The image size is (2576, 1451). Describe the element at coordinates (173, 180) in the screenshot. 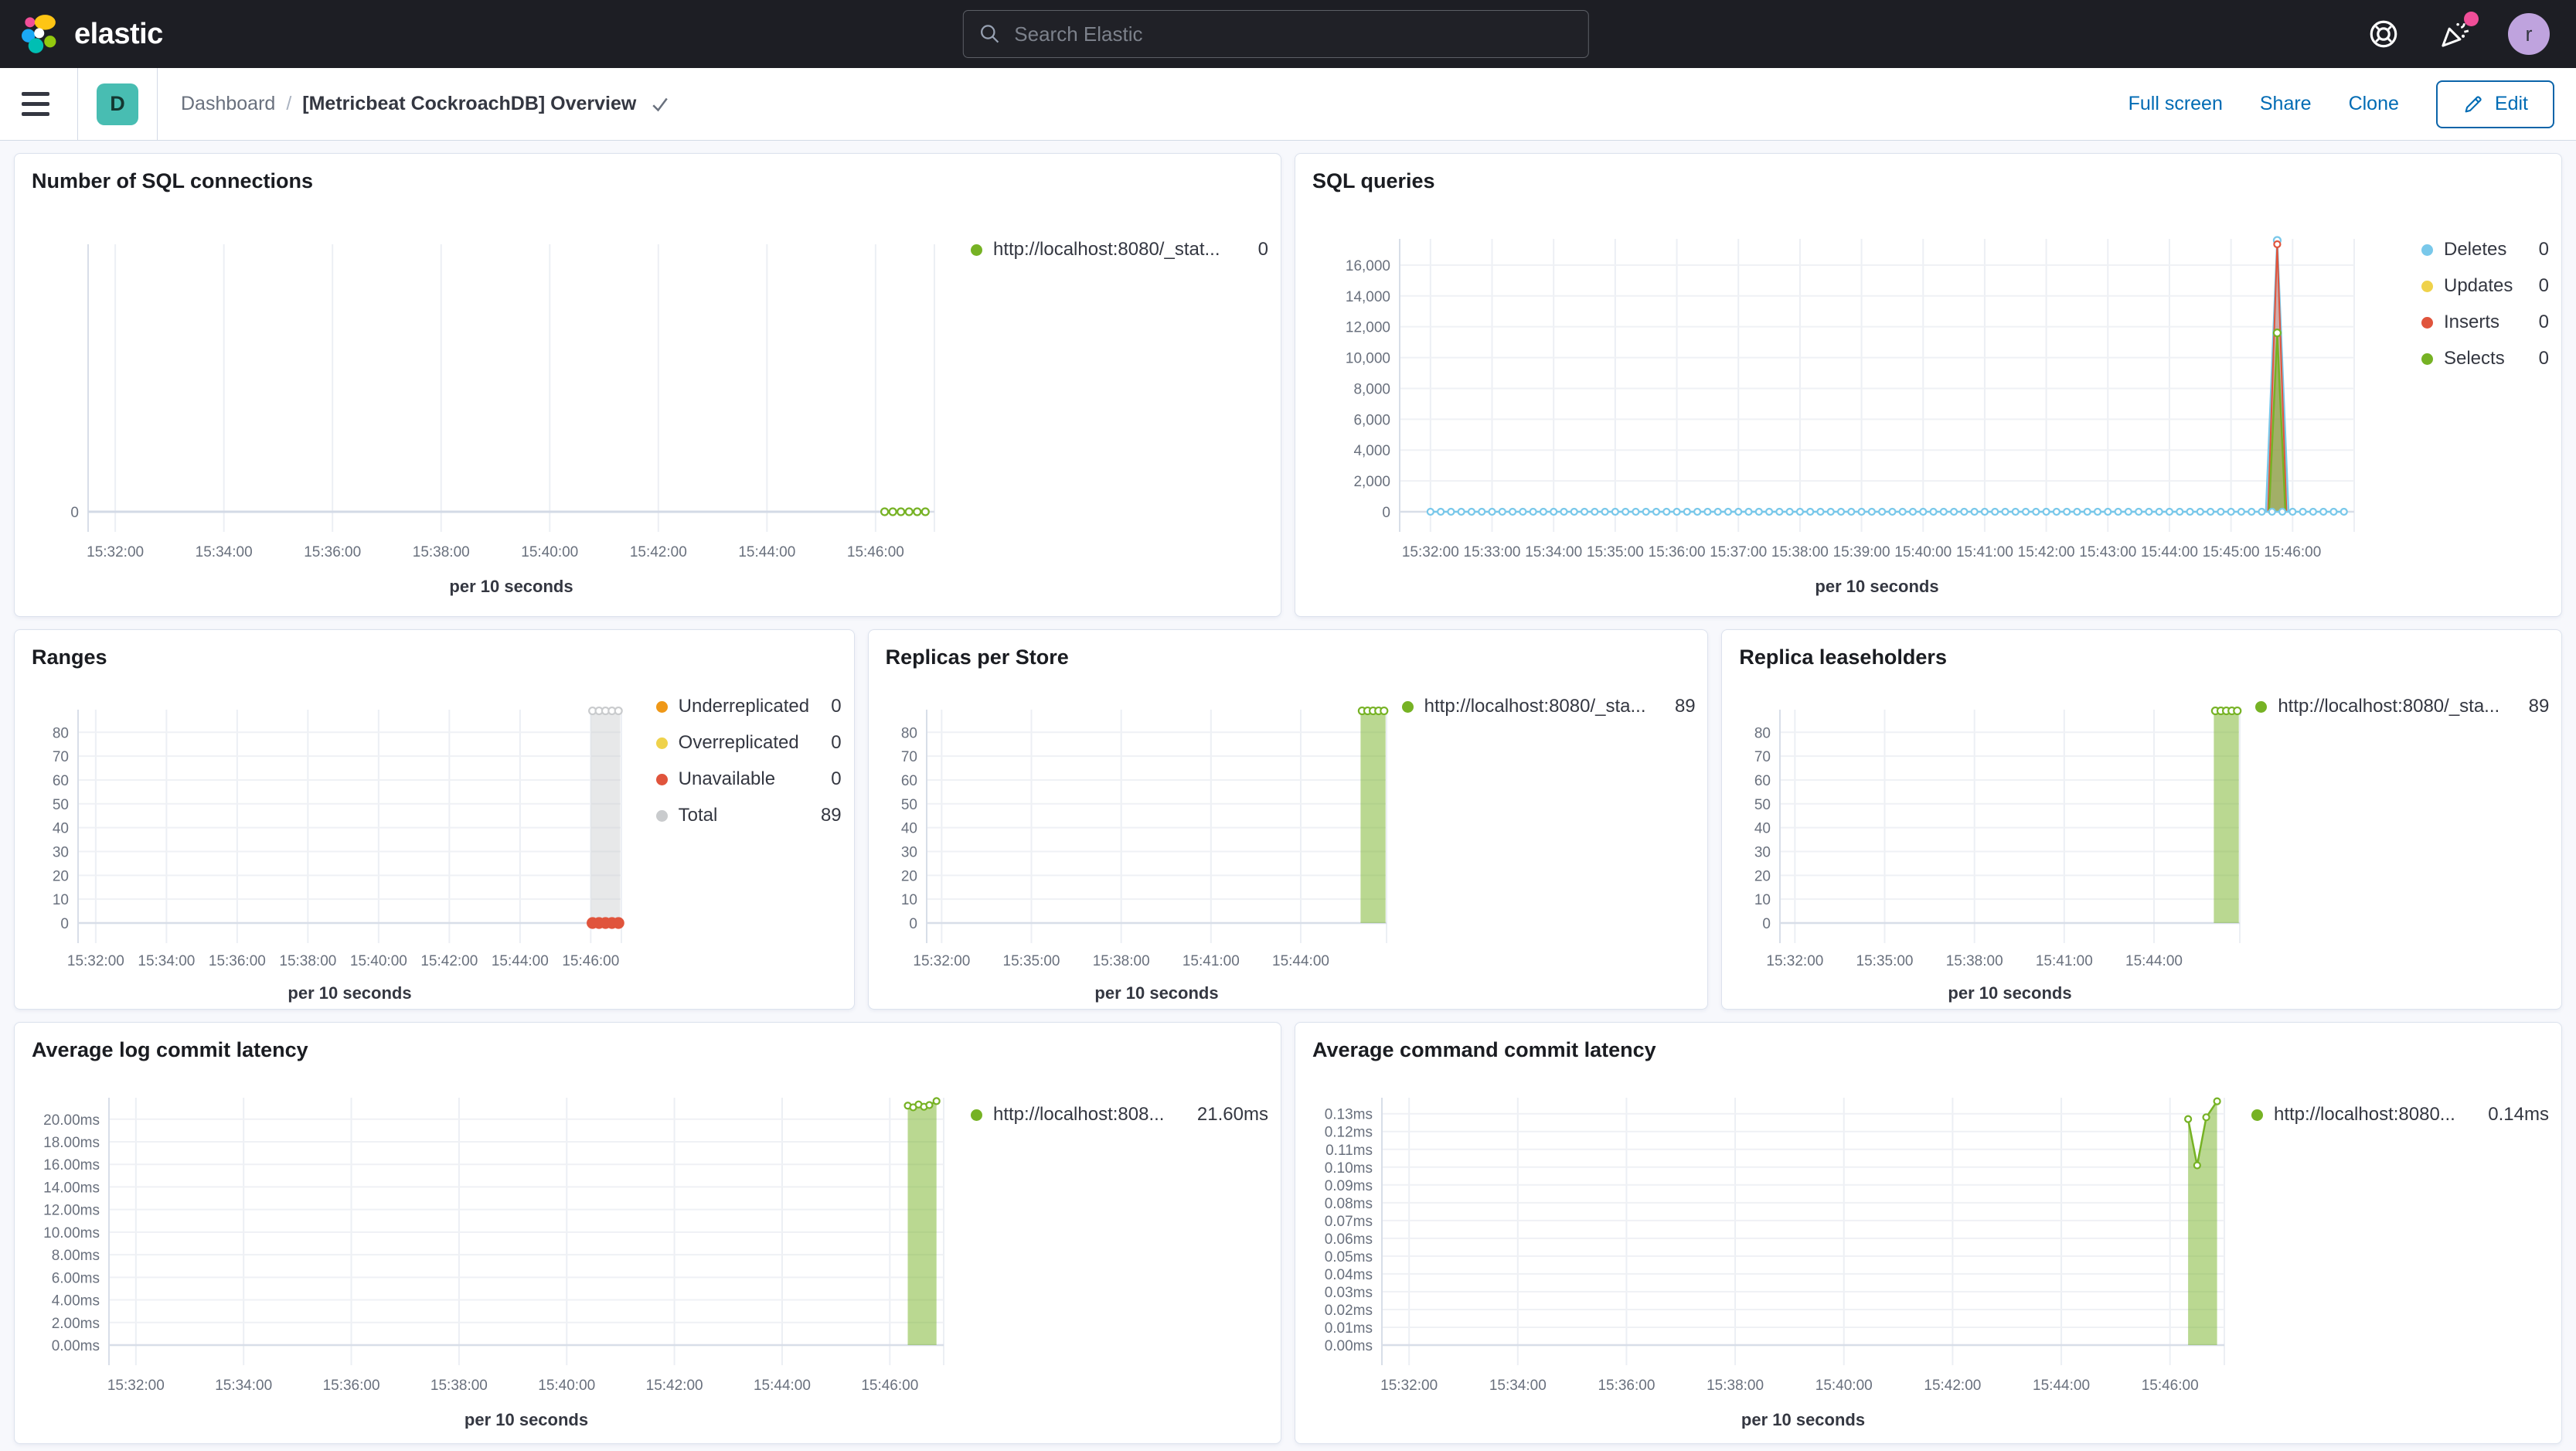

I see `panel-title: Number of SQL connections` at that location.